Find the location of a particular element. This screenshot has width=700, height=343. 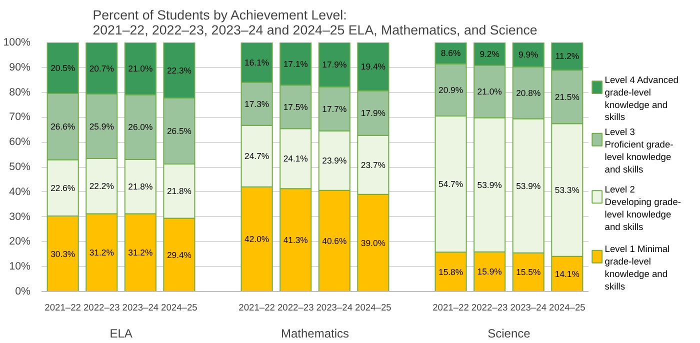

text: Science is located at coordinates (509, 333).